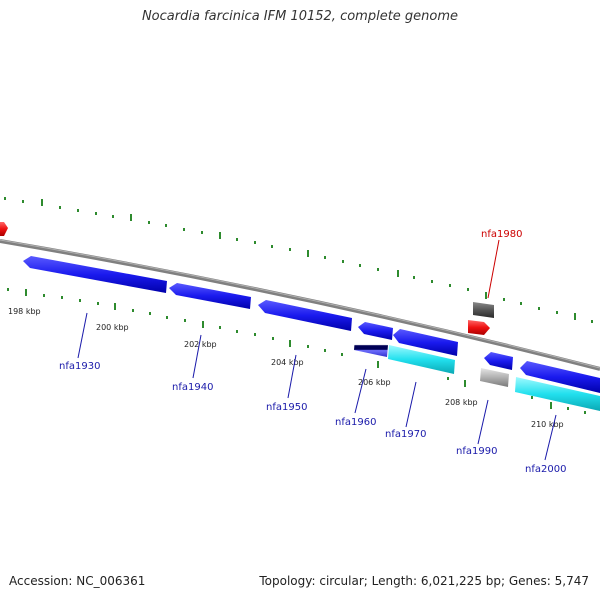  Describe the element at coordinates (479, 327) in the screenshot. I see `gene-arrow-nfa1980-red` at that location.